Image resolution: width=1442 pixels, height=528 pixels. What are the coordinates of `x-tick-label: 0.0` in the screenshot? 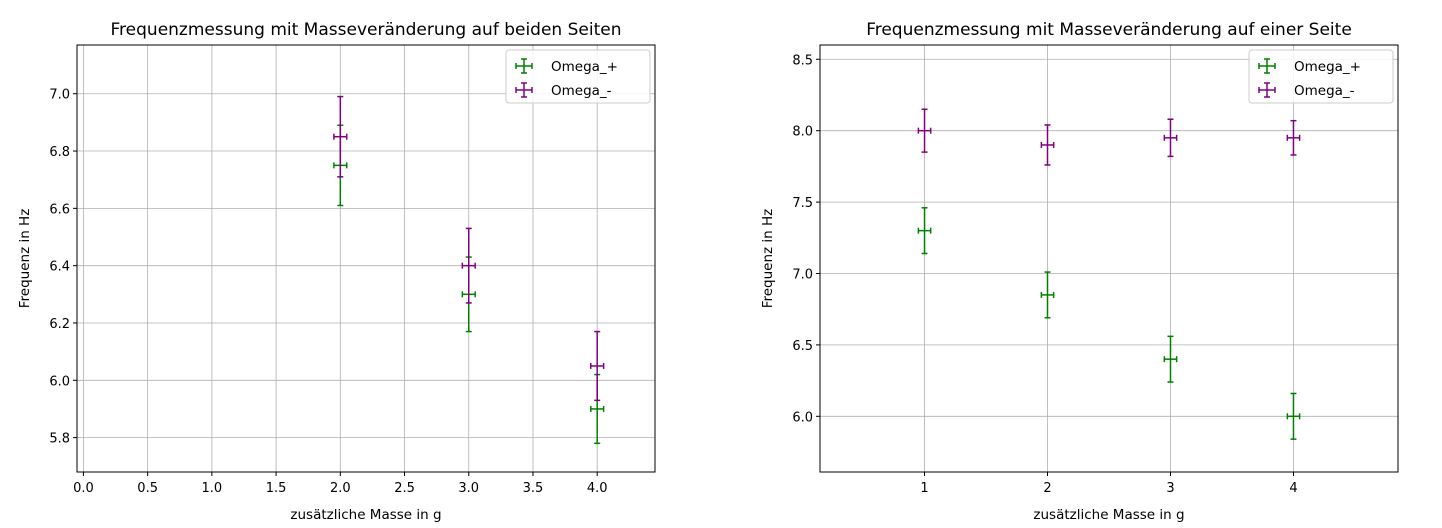 It's located at (83, 488).